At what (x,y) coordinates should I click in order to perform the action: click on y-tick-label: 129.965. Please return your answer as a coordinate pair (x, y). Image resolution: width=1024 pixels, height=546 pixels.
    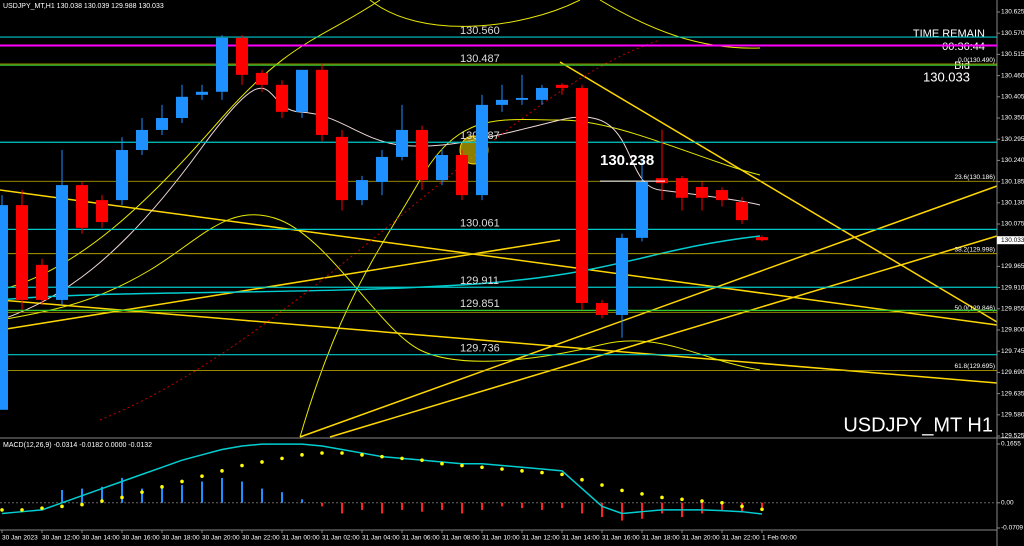
    Looking at the image, I should click on (1012, 266).